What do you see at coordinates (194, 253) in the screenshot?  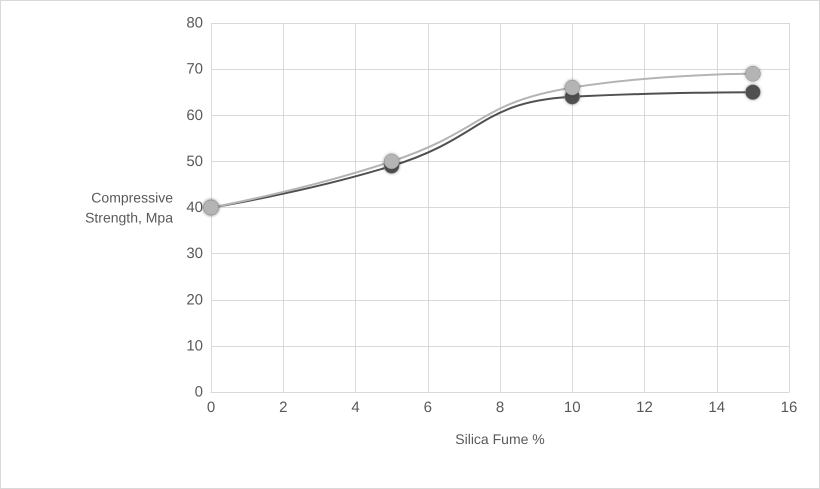 I see `y-tick-label: 30` at bounding box center [194, 253].